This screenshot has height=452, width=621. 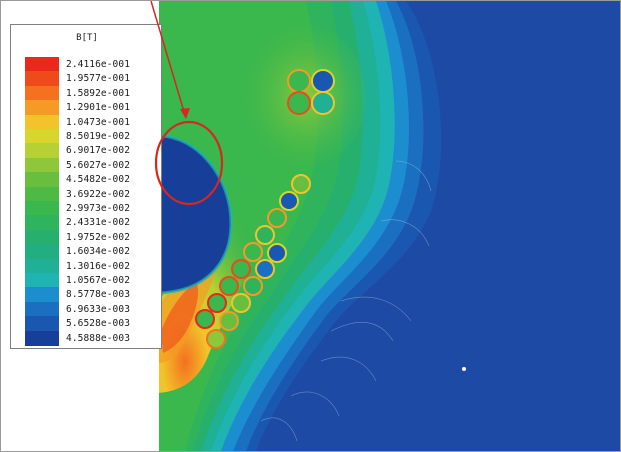 What do you see at coordinates (98, 280) in the screenshot?
I see `legend-label: 1.0567e-002` at bounding box center [98, 280].